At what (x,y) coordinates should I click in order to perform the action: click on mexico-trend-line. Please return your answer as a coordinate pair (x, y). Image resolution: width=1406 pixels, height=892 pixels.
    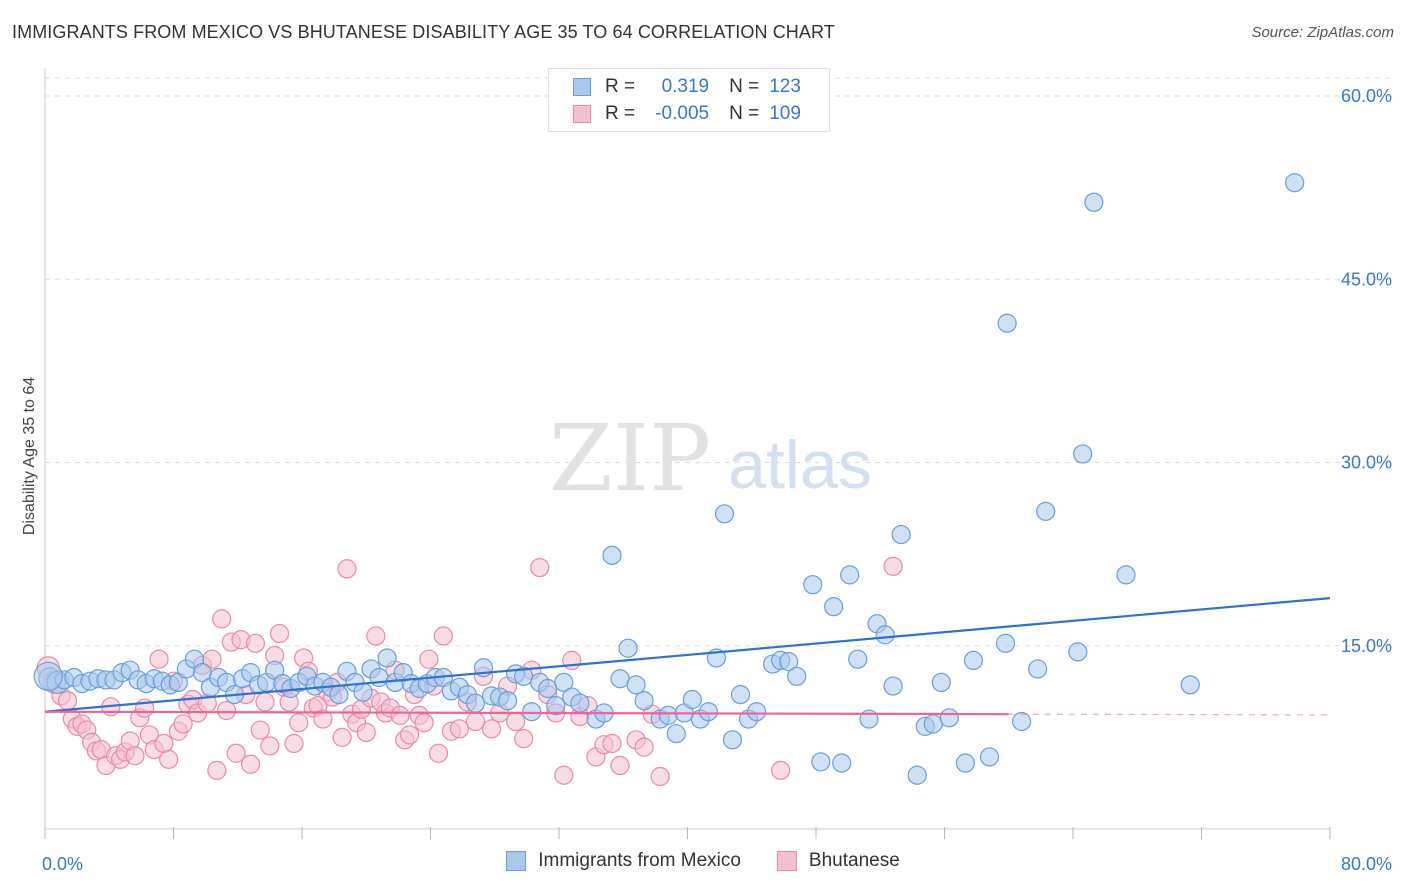
    Looking at the image, I should click on (687, 655).